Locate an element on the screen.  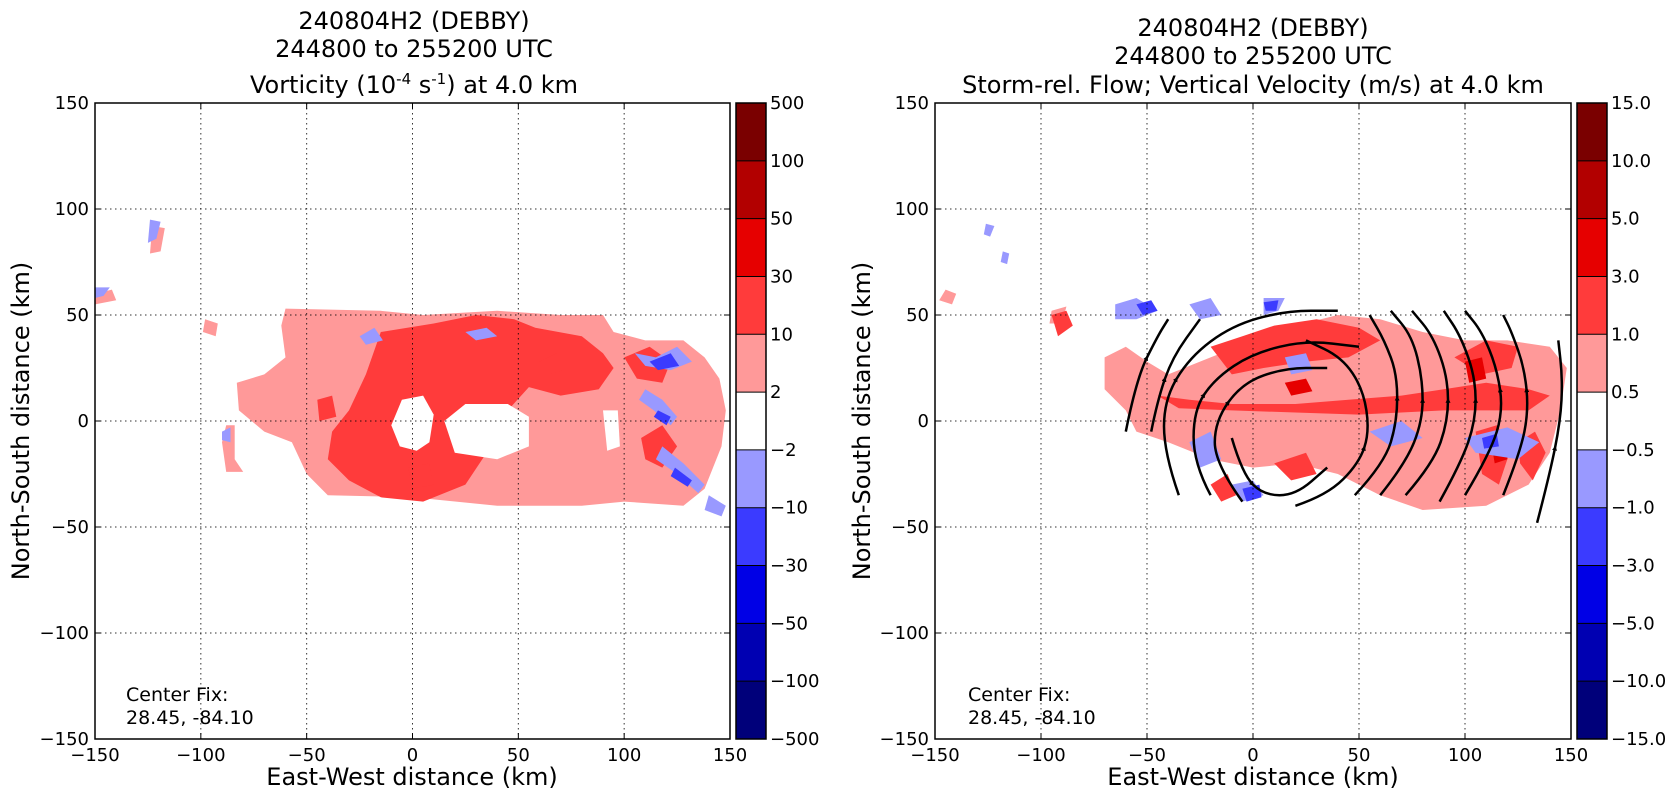
right-title-line-2: 244800 to 255200 UTC is located at coordinates (1253, 56).